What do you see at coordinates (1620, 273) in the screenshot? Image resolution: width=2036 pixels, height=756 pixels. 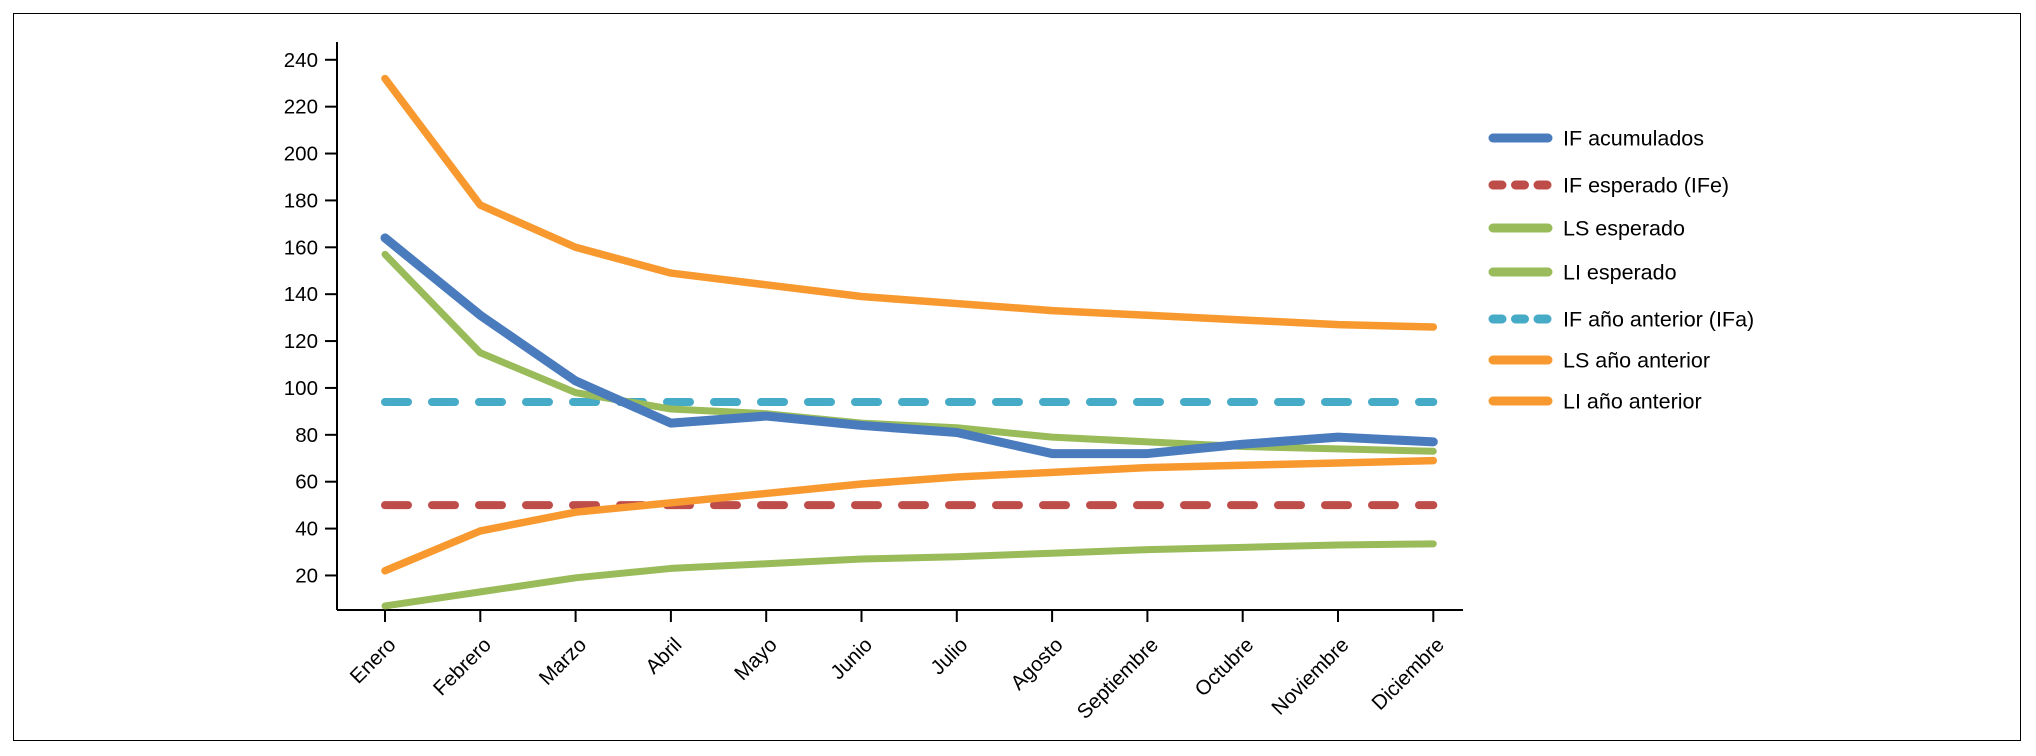 I see `legend-label-li-esperado: LI esperado` at bounding box center [1620, 273].